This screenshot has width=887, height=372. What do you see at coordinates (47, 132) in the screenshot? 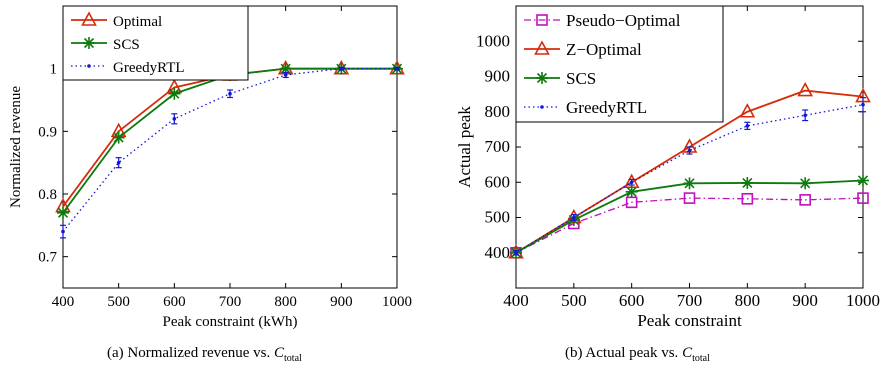
I see `chart-a-ytick-label: 0.9` at bounding box center [47, 132].